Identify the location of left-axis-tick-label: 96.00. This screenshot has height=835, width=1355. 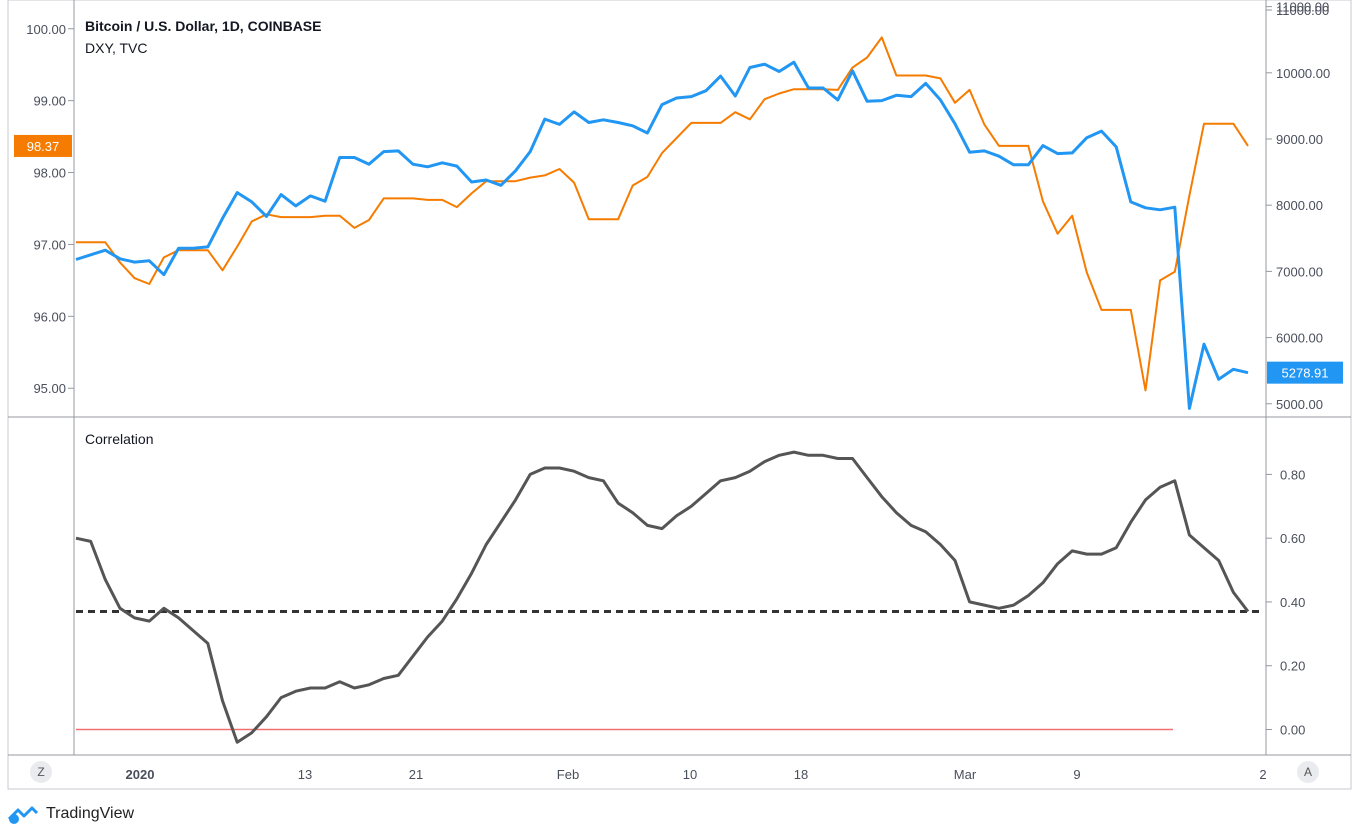
(49, 316).